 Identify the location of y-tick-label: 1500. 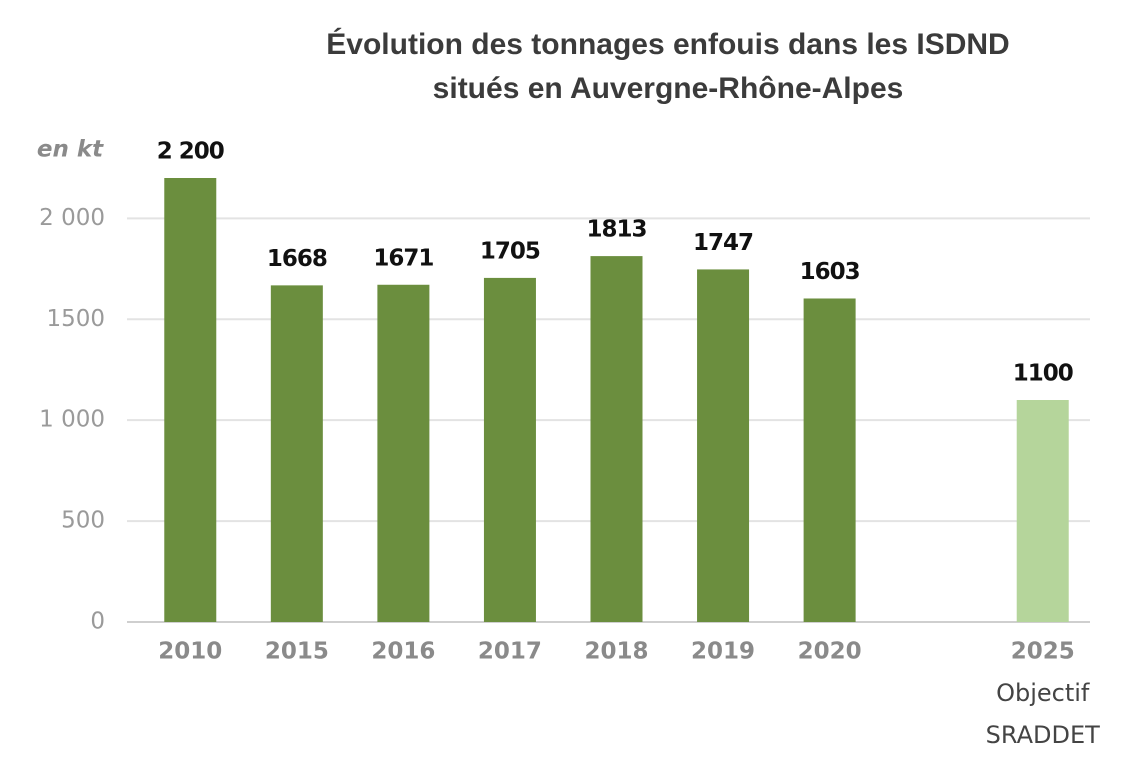
(75, 319).